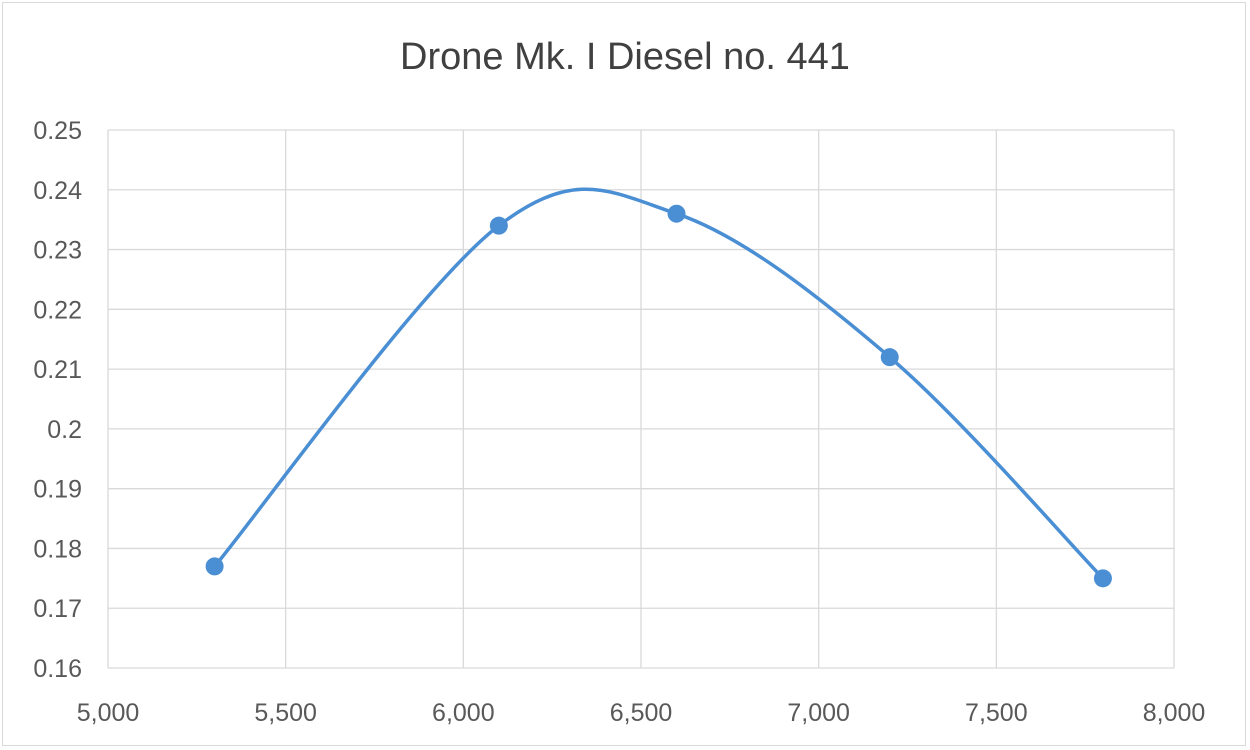 This screenshot has height=750, width=1250. What do you see at coordinates (57, 131) in the screenshot?
I see `y-tick-label: 0.25` at bounding box center [57, 131].